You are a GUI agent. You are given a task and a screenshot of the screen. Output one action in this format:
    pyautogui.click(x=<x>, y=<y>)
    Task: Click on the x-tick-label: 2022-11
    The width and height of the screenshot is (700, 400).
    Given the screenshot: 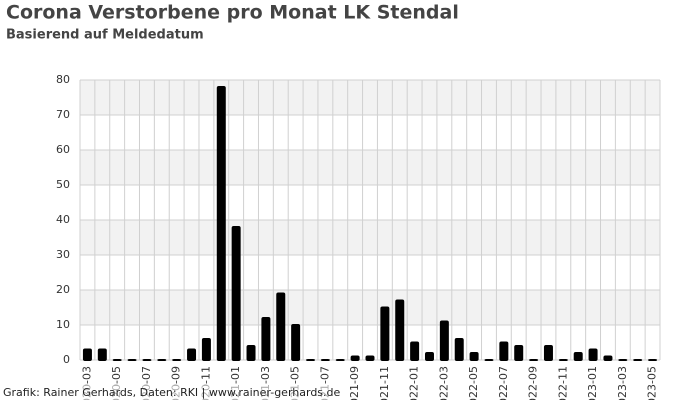 What is the action you would take?
    pyautogui.click(x=562, y=383)
    